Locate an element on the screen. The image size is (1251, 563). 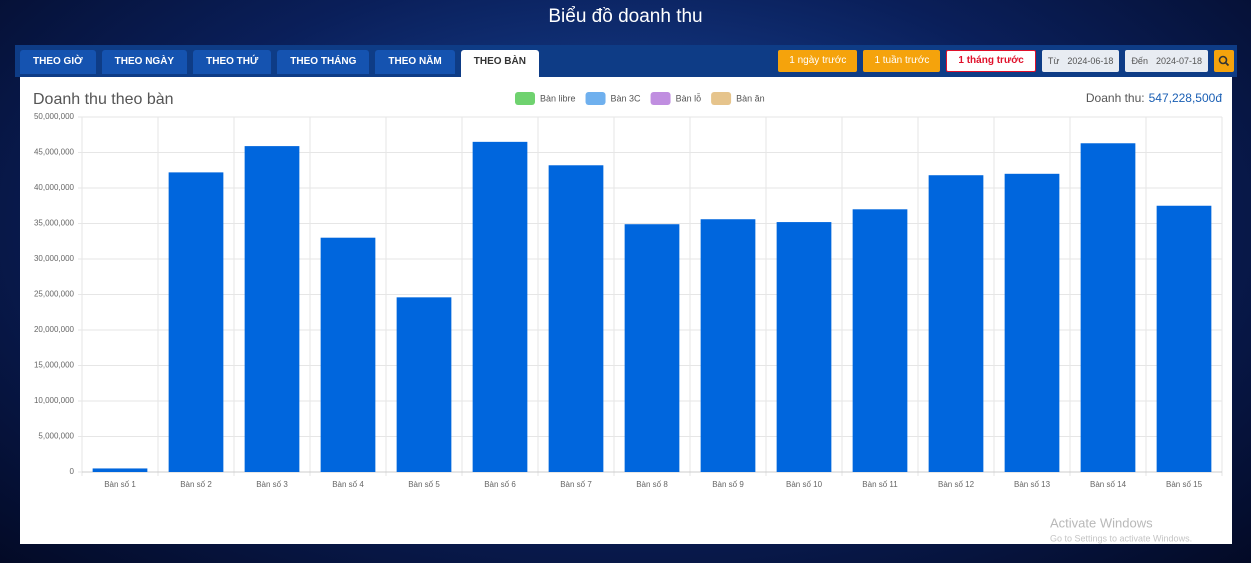
total-value: 547,228,500đ is located at coordinates (1186, 98).